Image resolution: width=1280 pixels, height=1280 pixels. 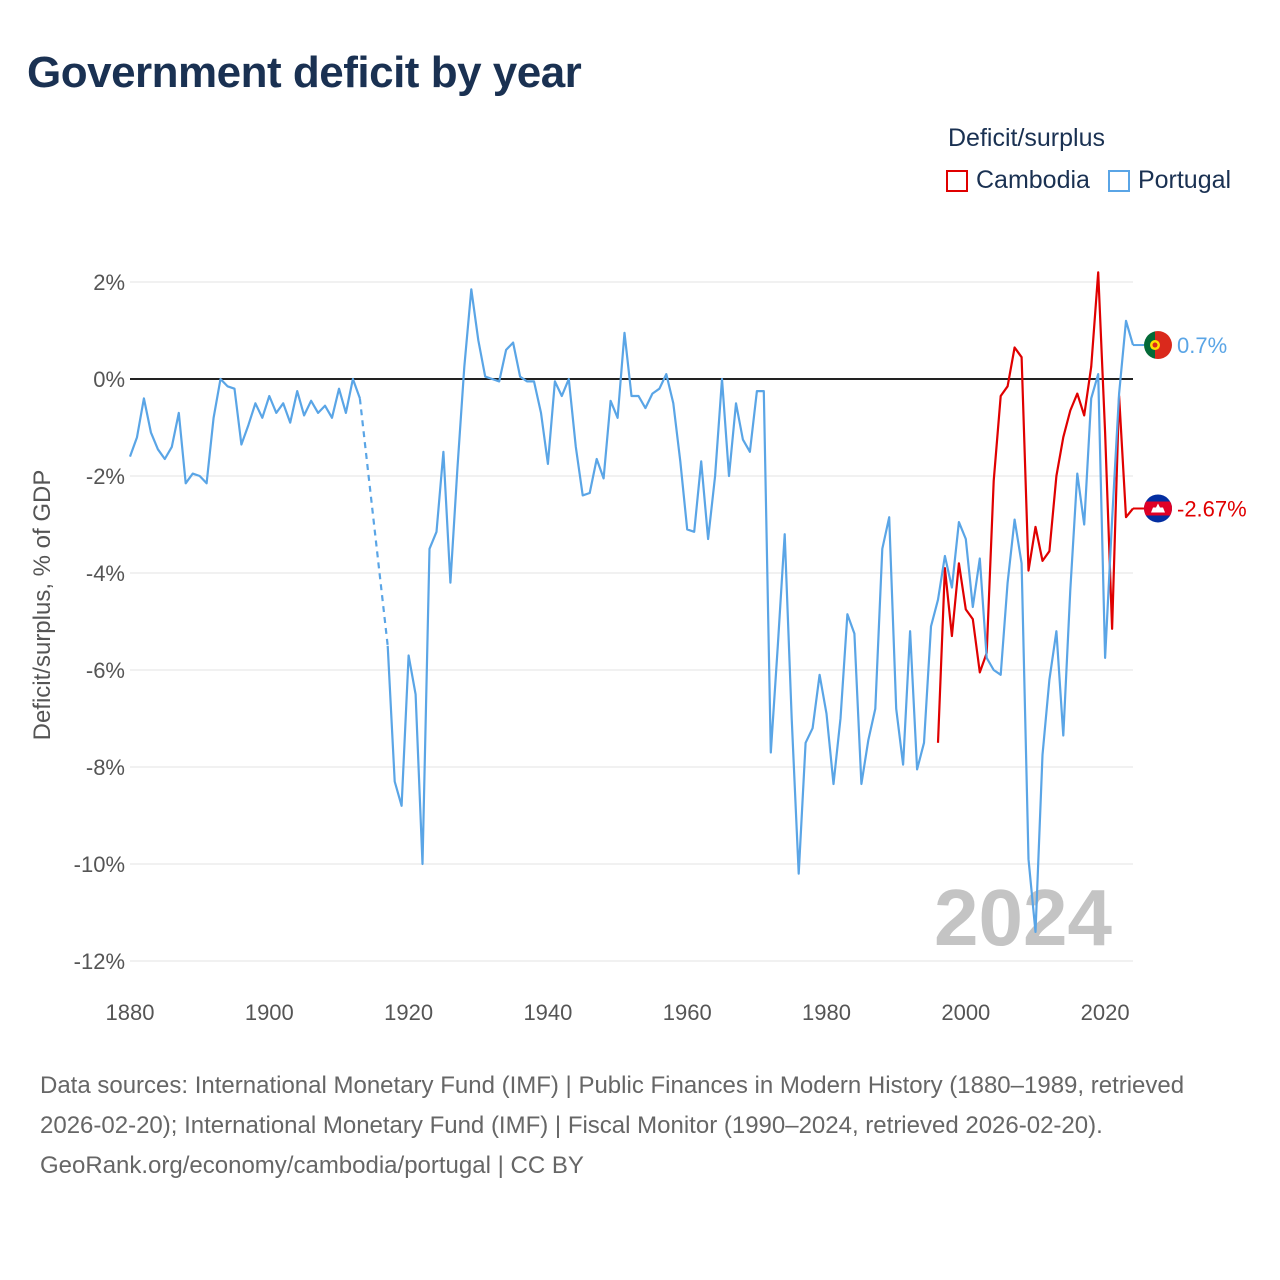 What do you see at coordinates (244, 431) in the screenshot?
I see `series-line-portugal` at bounding box center [244, 431].